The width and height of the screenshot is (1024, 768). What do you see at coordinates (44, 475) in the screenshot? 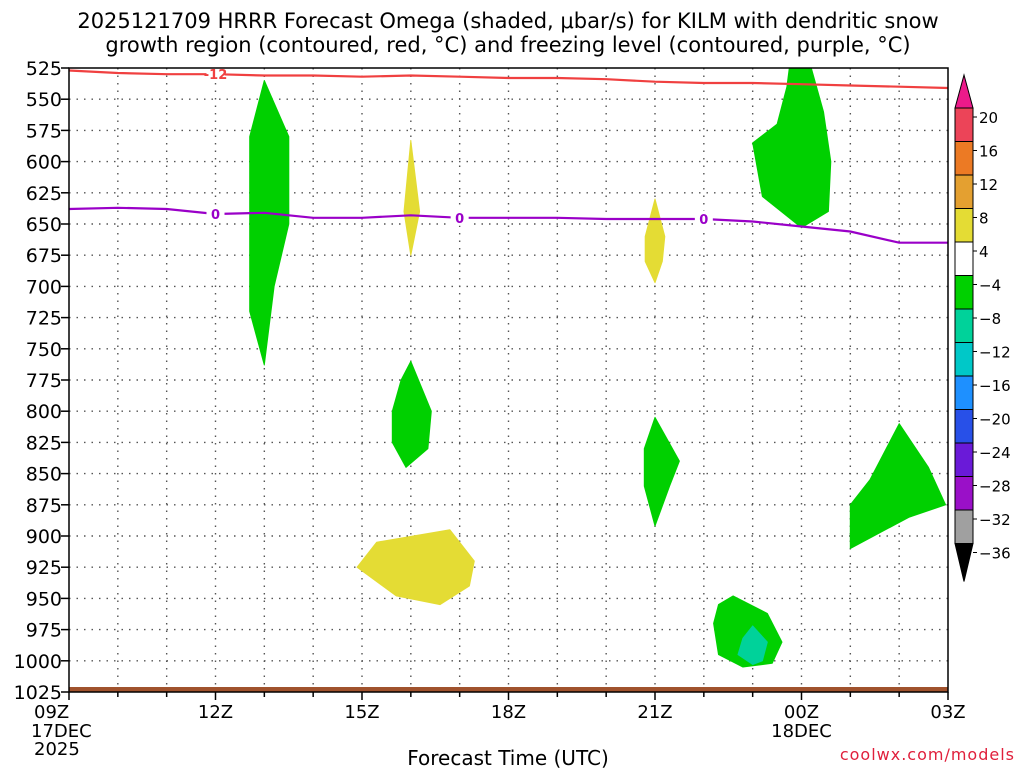
I see `y-tick-label: 850` at bounding box center [44, 475].